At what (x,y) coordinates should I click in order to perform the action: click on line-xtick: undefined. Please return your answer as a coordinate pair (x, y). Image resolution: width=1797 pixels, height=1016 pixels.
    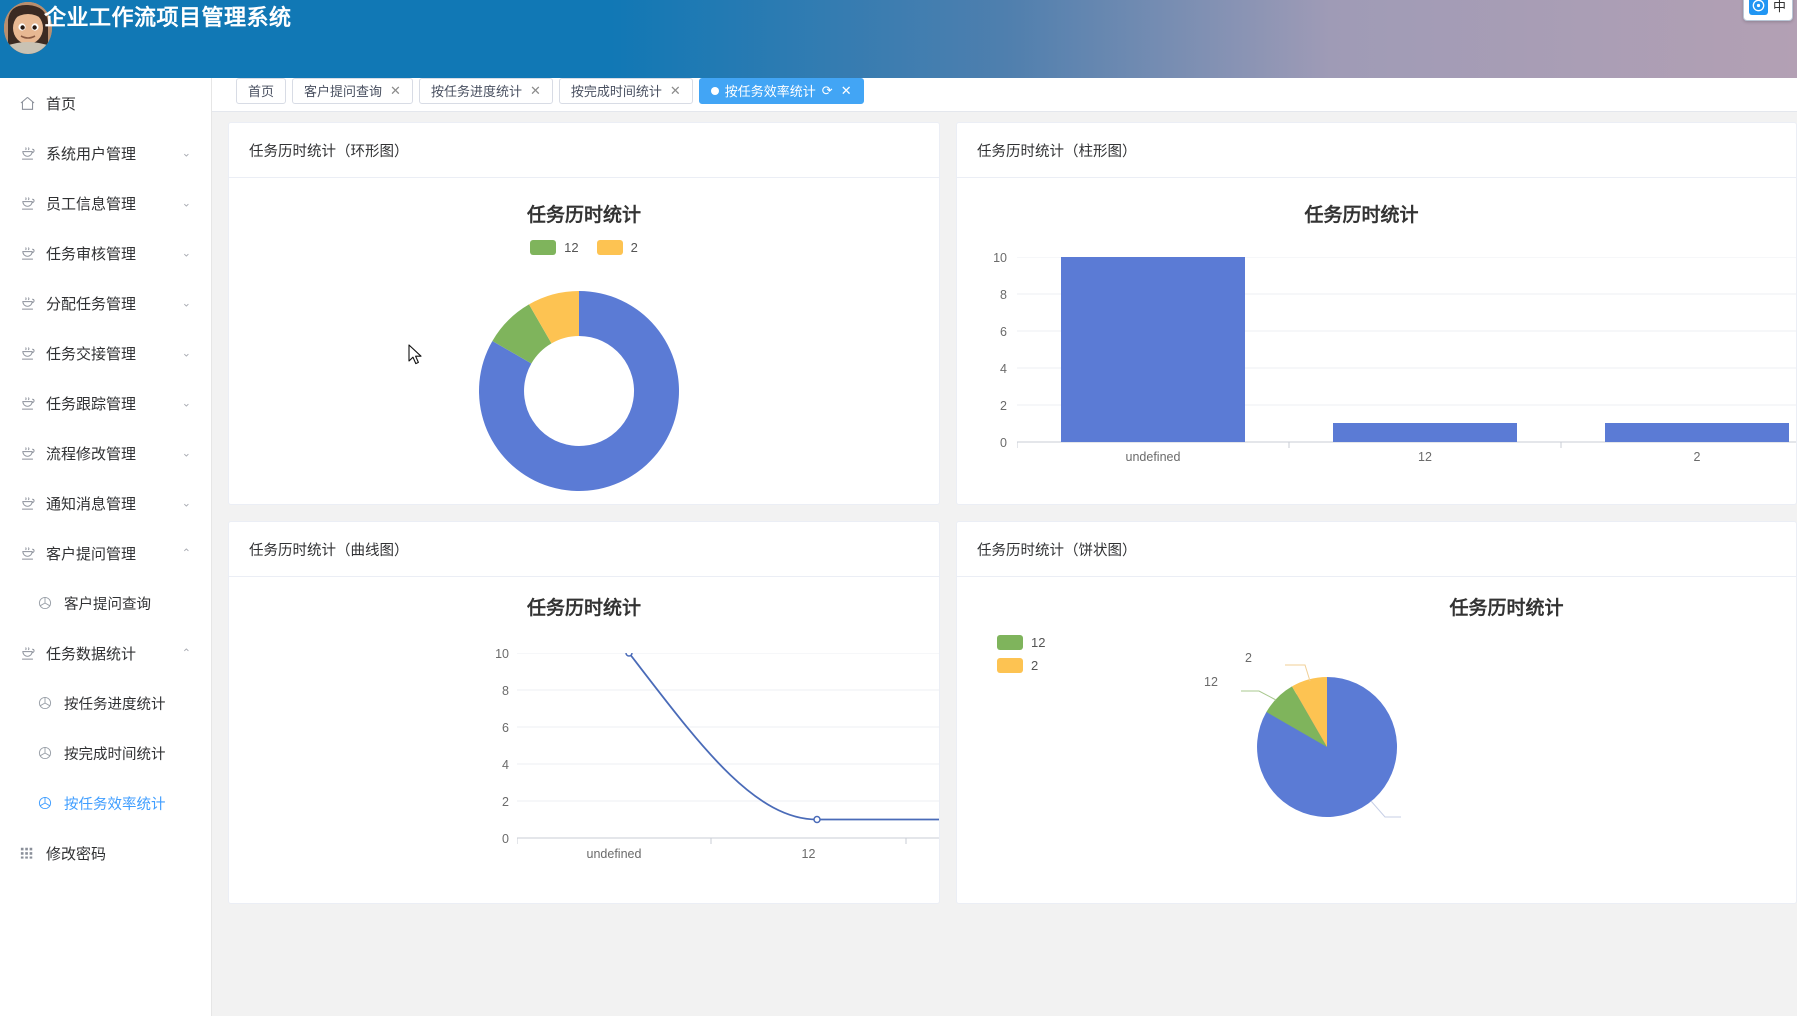
    Looking at the image, I should click on (614, 854).